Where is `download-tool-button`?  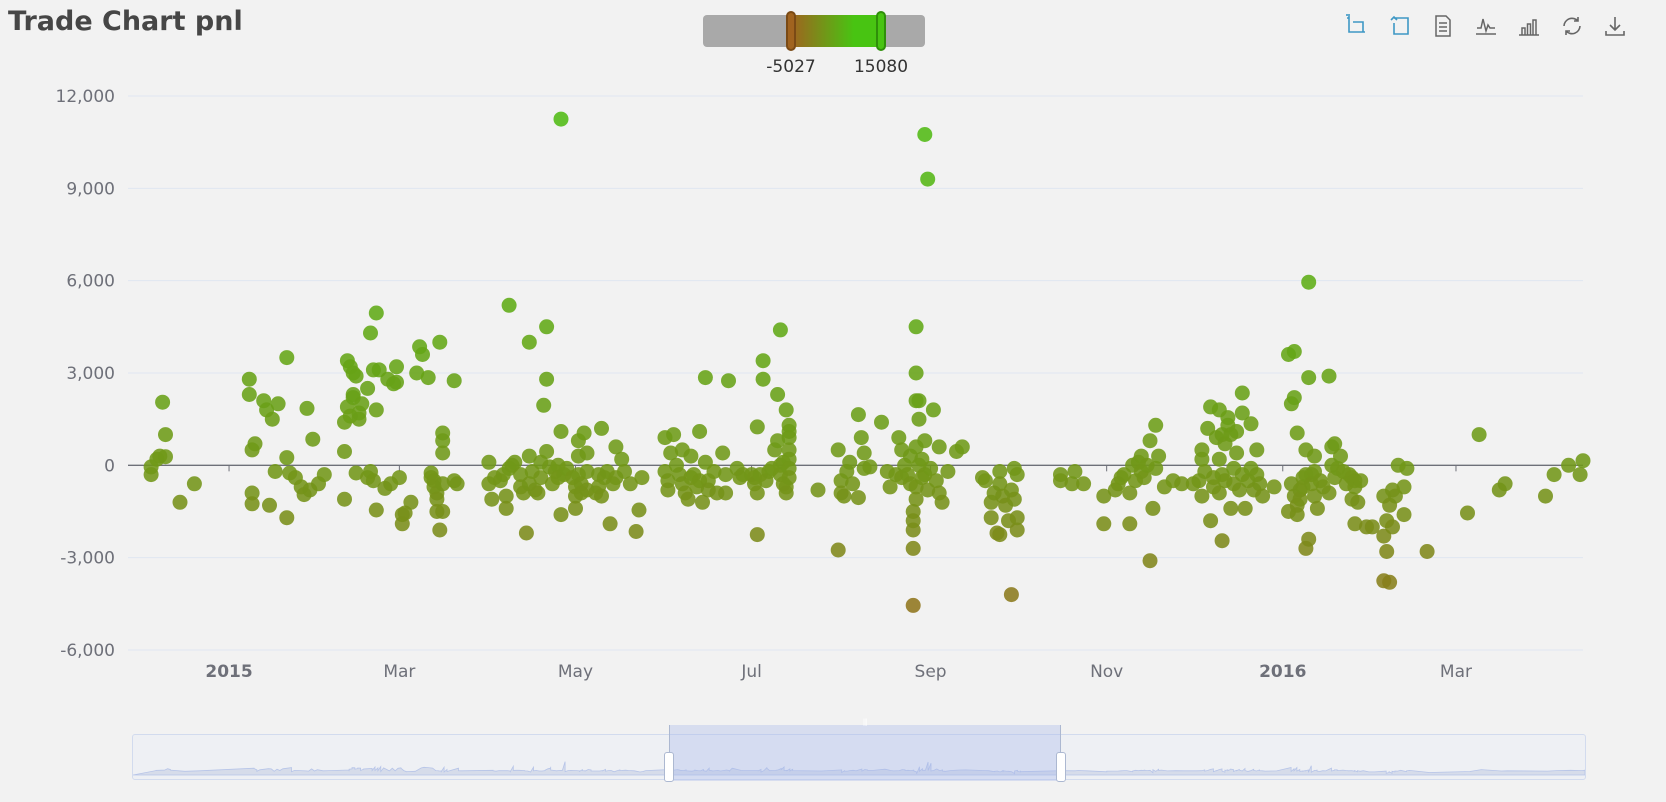 download-tool-button is located at coordinates (1615, 26).